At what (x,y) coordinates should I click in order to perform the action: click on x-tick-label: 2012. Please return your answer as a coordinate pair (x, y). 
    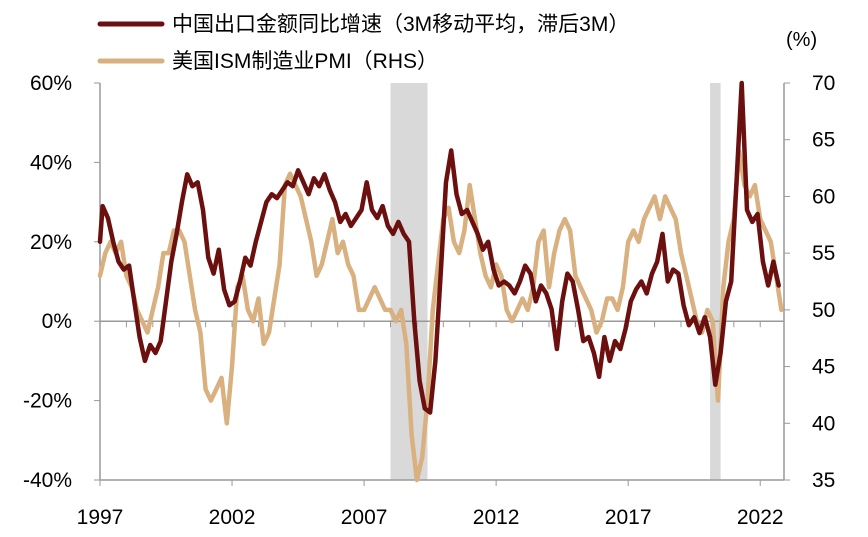
    Looking at the image, I should click on (496, 517).